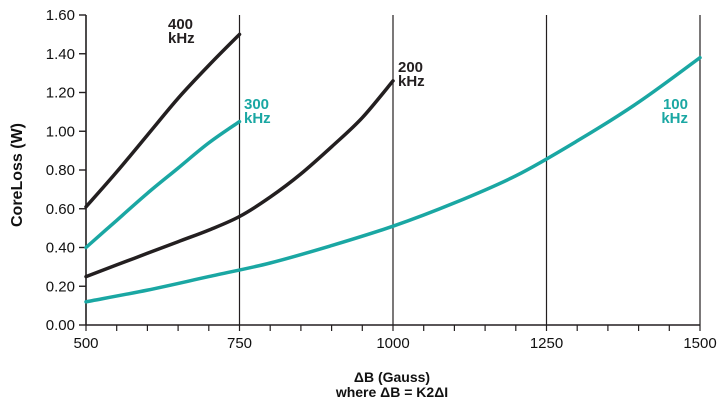 The height and width of the screenshot is (400, 718). I want to click on x-tick-label: 750, so click(239, 343).